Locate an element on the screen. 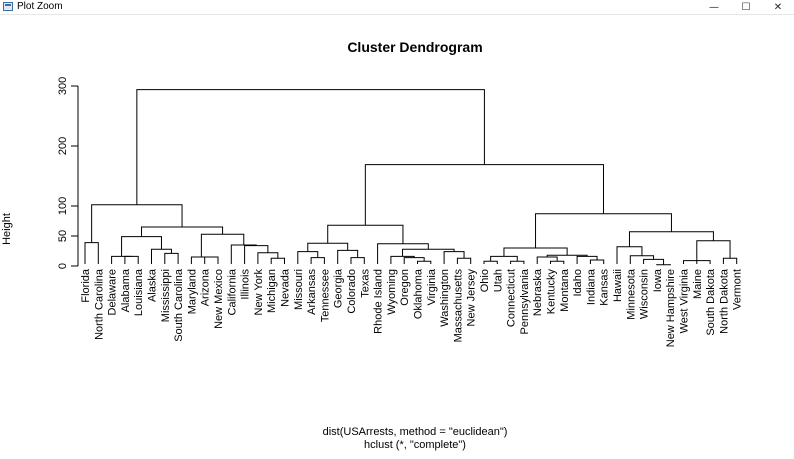 This screenshot has width=794, height=459. leaf-label: Montana is located at coordinates (565, 290).